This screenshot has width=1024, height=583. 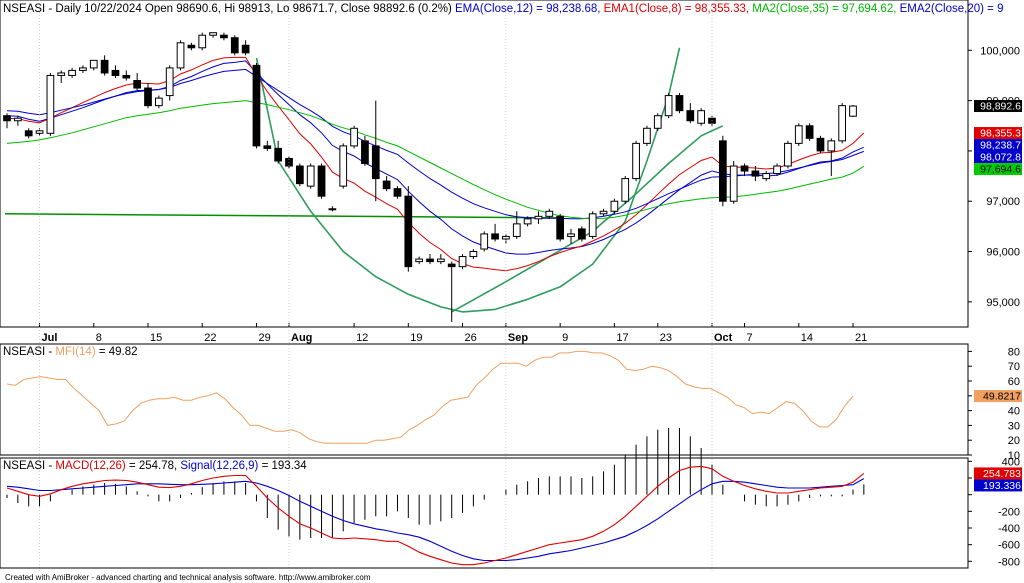 I want to click on macd-value-badge-text: 193.336, so click(x=1002, y=486).